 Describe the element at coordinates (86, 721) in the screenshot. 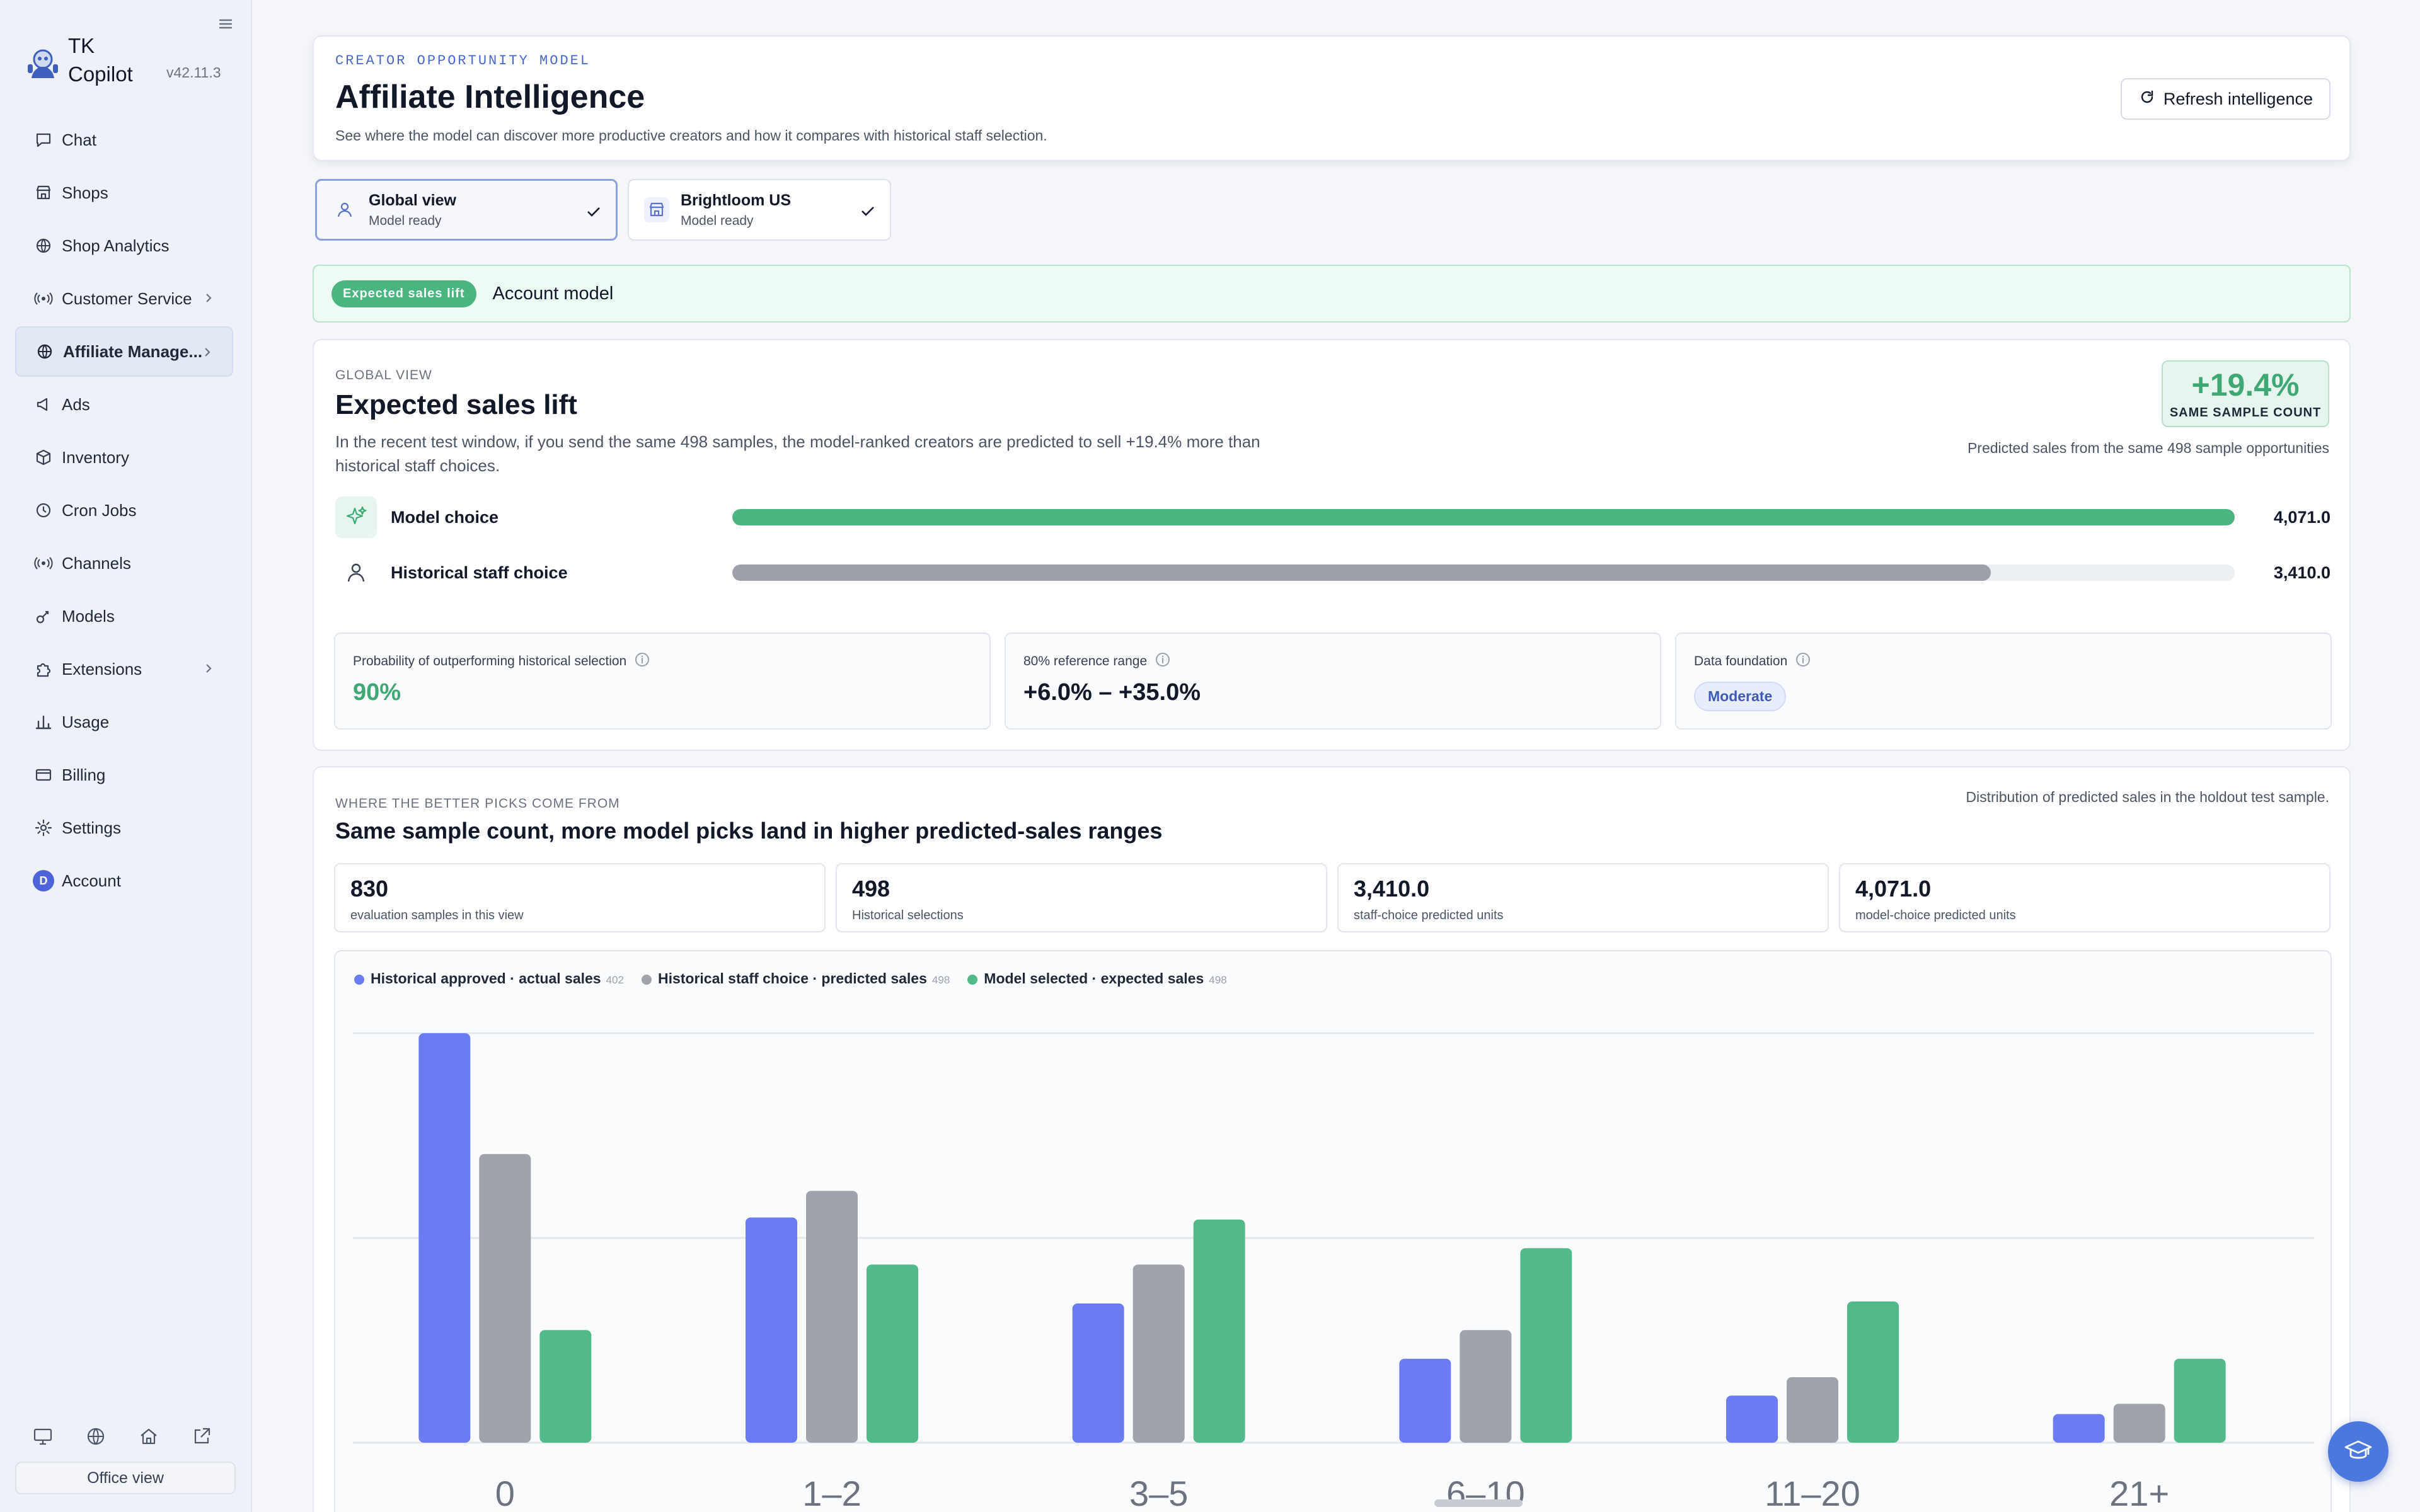

I see `sidebar-item-label: Usage` at that location.